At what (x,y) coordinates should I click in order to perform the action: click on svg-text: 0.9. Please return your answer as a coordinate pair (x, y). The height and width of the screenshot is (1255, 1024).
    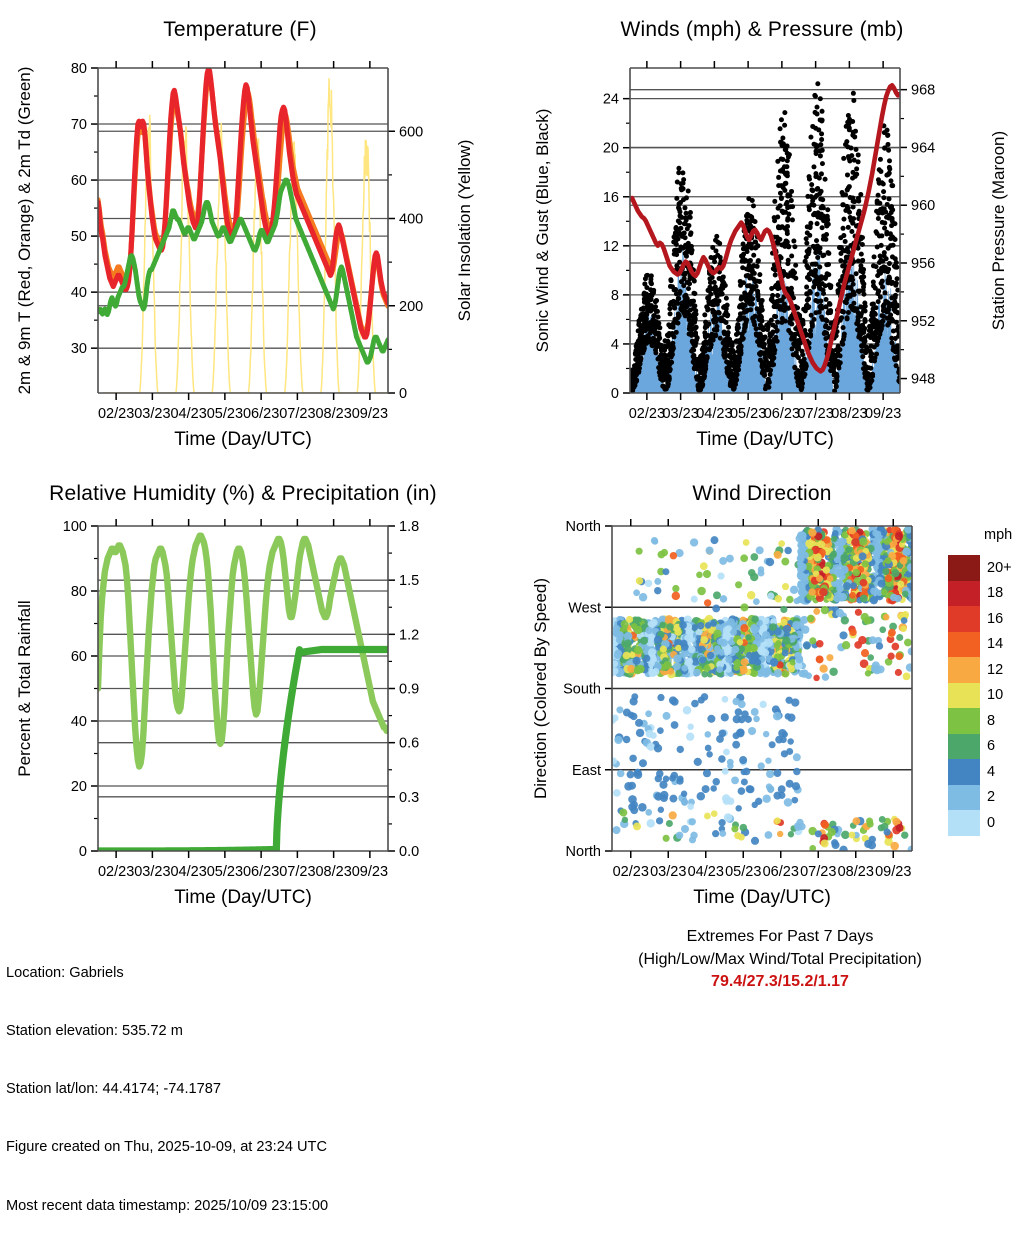
    Looking at the image, I should click on (409, 690).